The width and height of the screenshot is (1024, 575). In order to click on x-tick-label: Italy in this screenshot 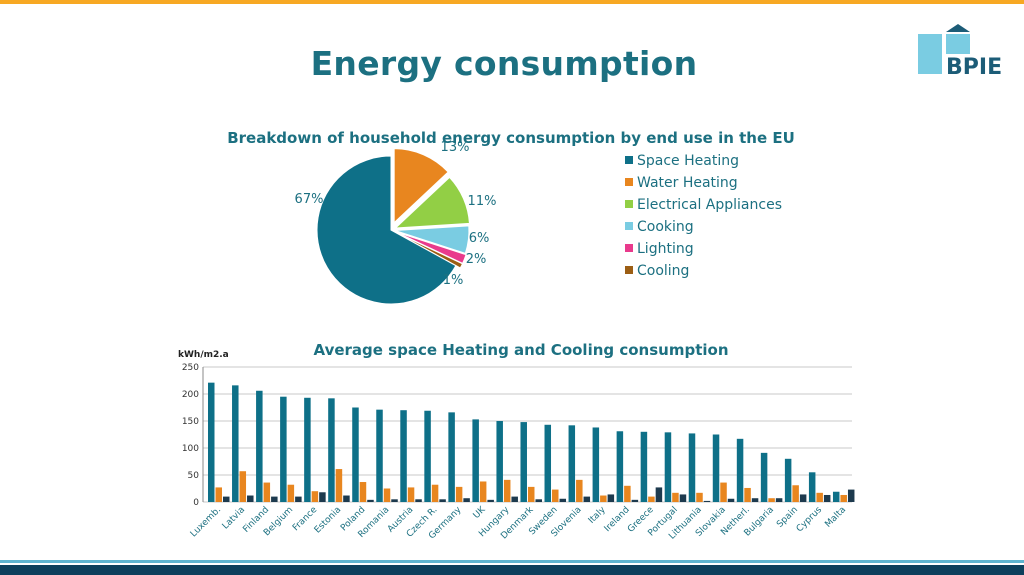, I will do `click(597, 515)`.